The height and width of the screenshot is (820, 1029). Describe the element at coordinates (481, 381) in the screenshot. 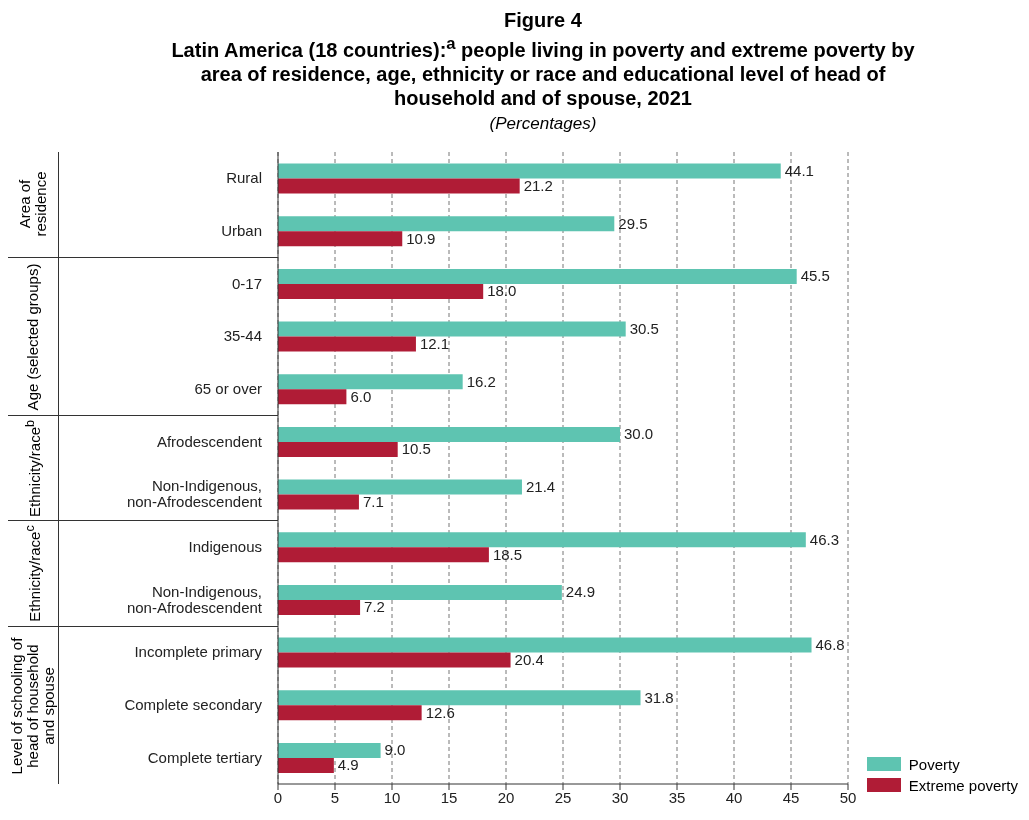

I see `data-label: 16.2` at that location.